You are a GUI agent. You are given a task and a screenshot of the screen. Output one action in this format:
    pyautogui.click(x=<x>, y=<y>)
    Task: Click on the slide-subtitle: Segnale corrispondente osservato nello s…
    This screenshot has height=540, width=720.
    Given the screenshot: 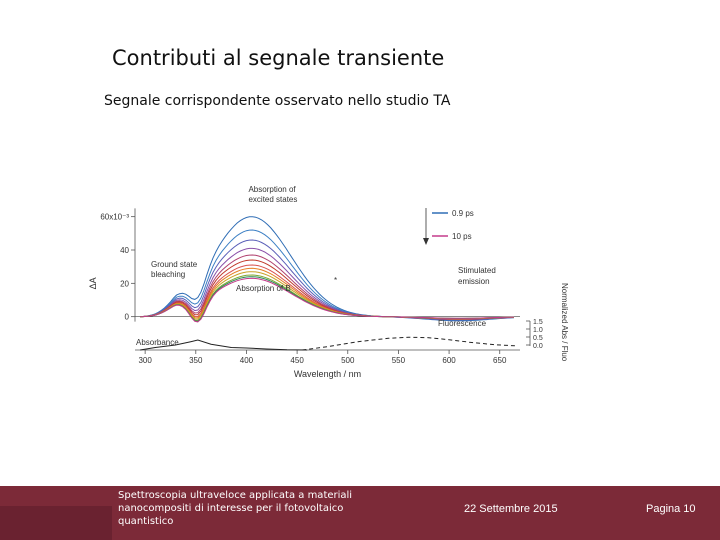 What is the action you would take?
    pyautogui.click(x=277, y=101)
    